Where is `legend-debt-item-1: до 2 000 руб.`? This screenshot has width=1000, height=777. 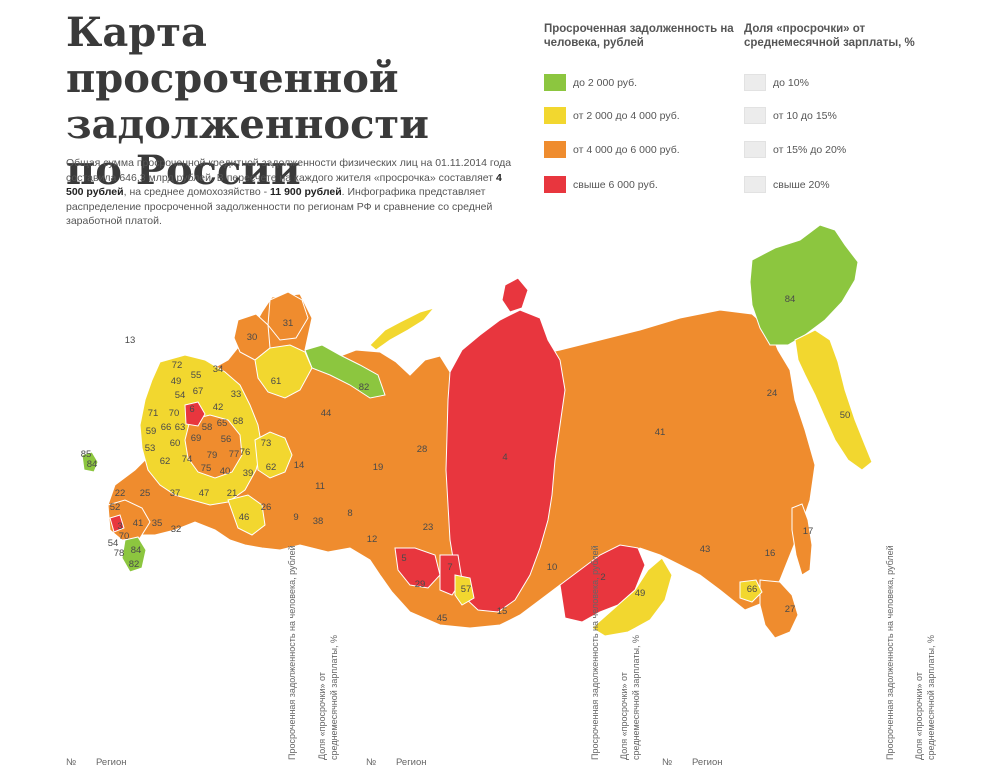
legend-debt-item-1: до 2 000 руб. is located at coordinates (590, 82).